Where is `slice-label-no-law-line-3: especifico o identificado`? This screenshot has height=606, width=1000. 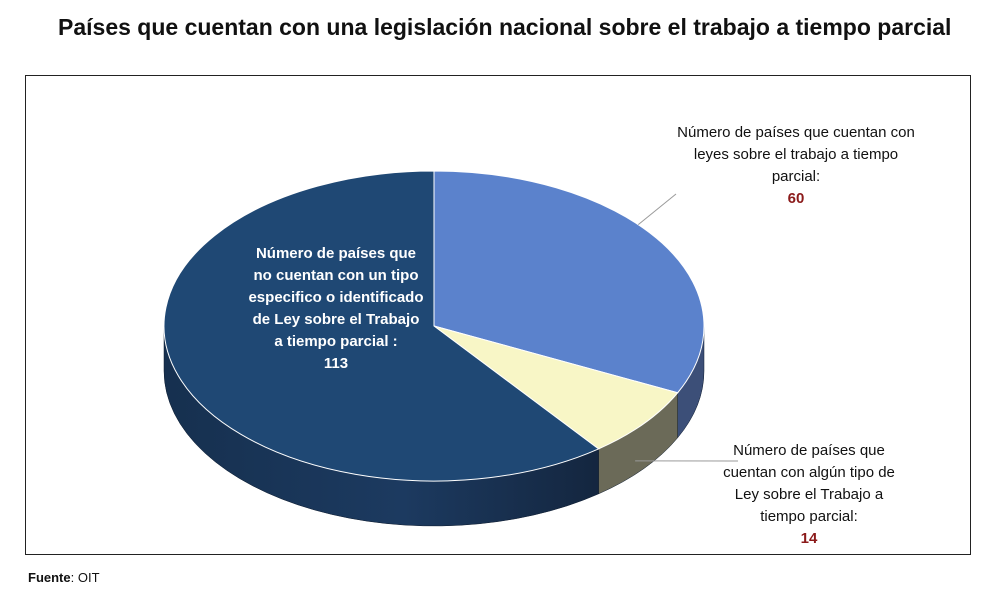
slice-label-no-law-line-3: especifico o identificado is located at coordinates (336, 297).